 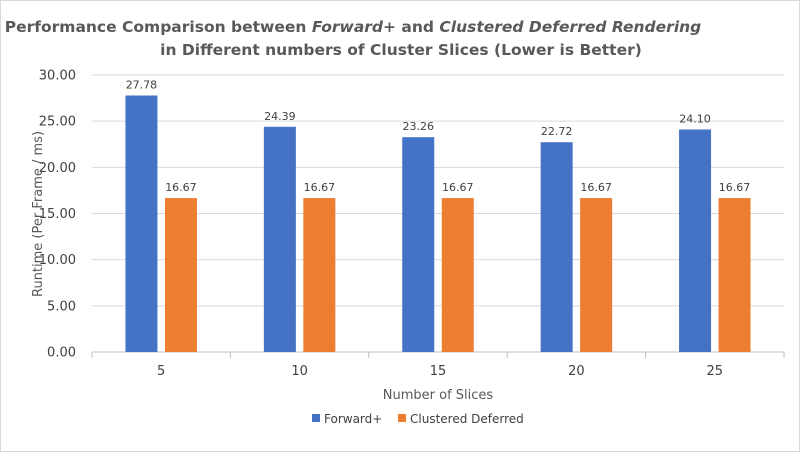 I want to click on value-label-forward-plus: 24.39, so click(x=280, y=116).